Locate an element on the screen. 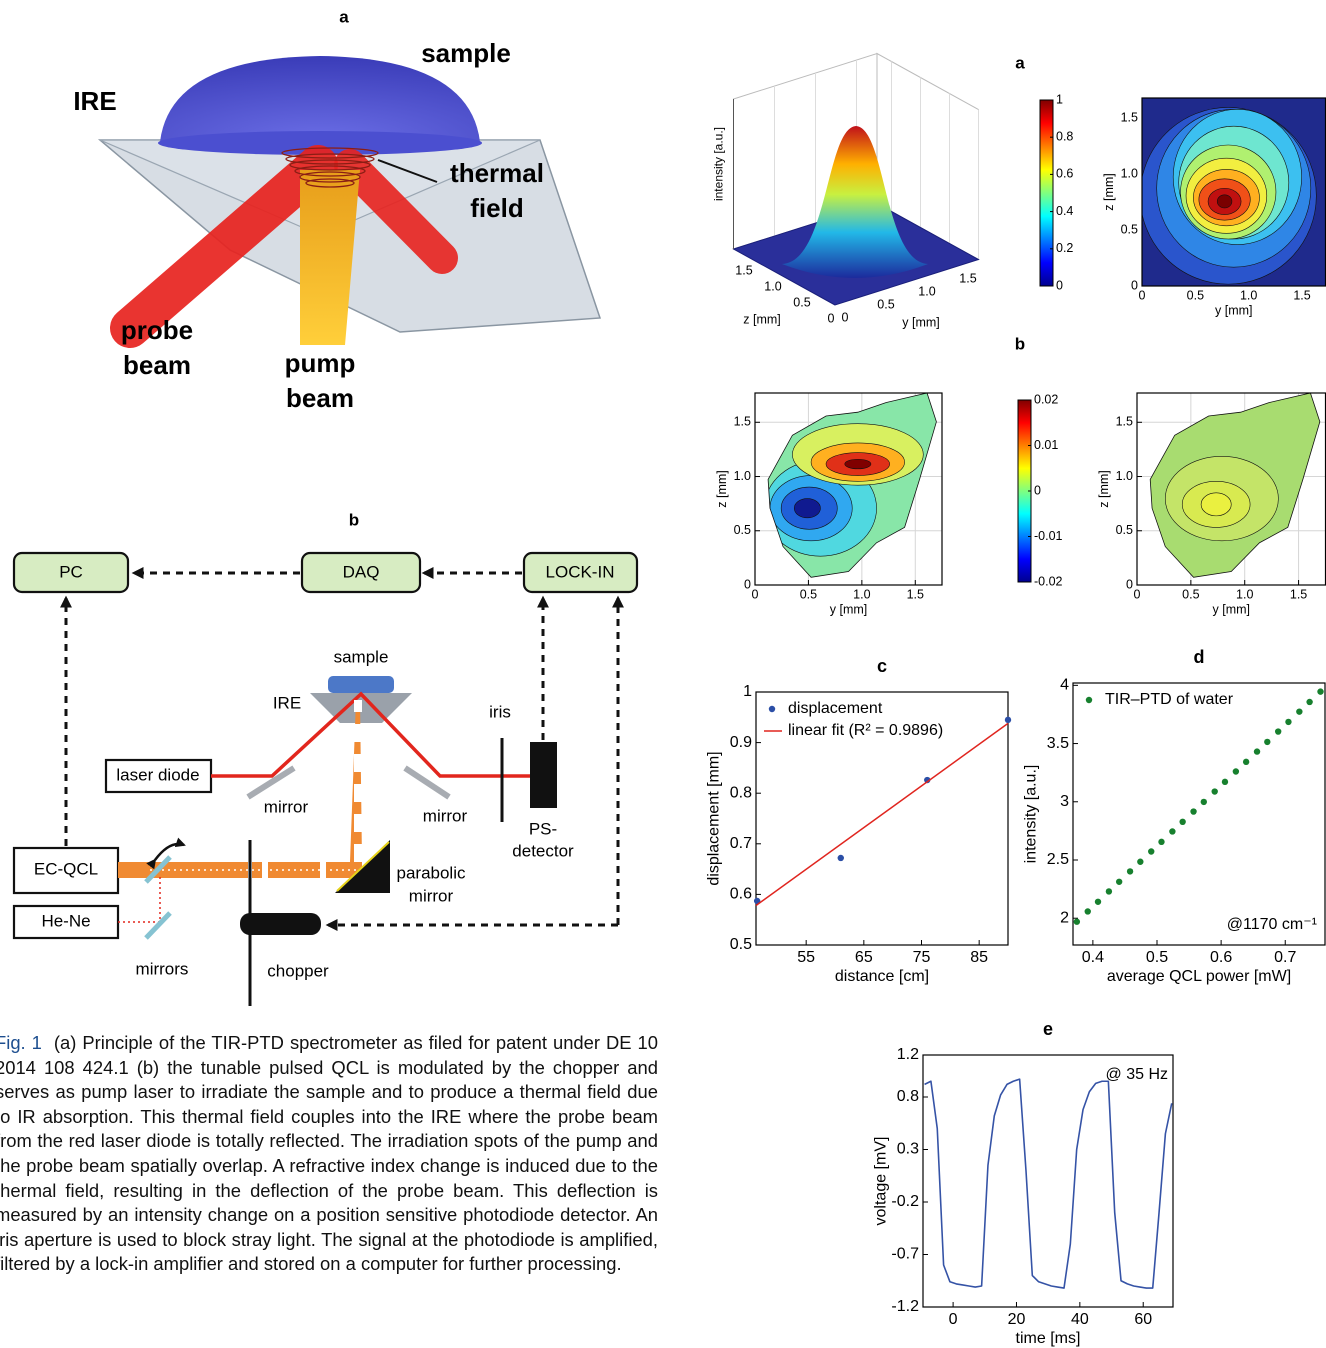 This screenshot has width=1326, height=1348. y-tick-label: 0.8 is located at coordinates (741, 792).